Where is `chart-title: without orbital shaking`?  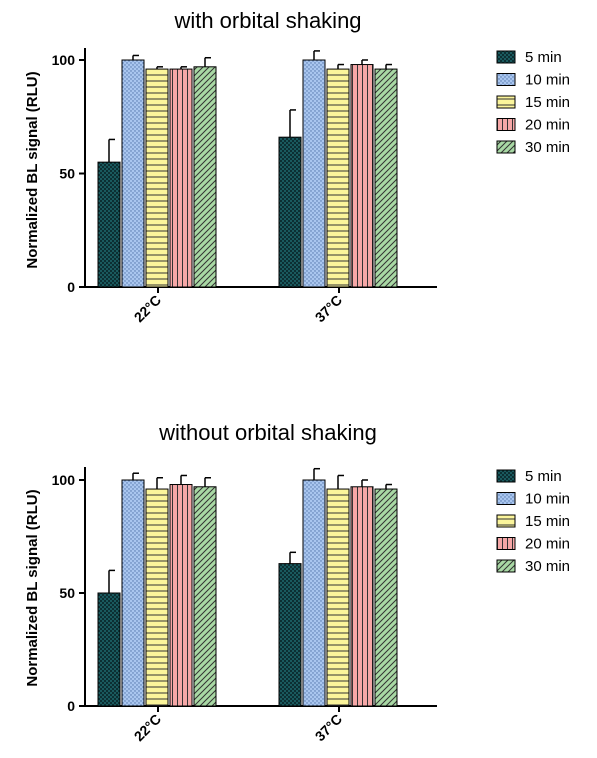
chart-title: without orbital shaking is located at coordinates (267, 432).